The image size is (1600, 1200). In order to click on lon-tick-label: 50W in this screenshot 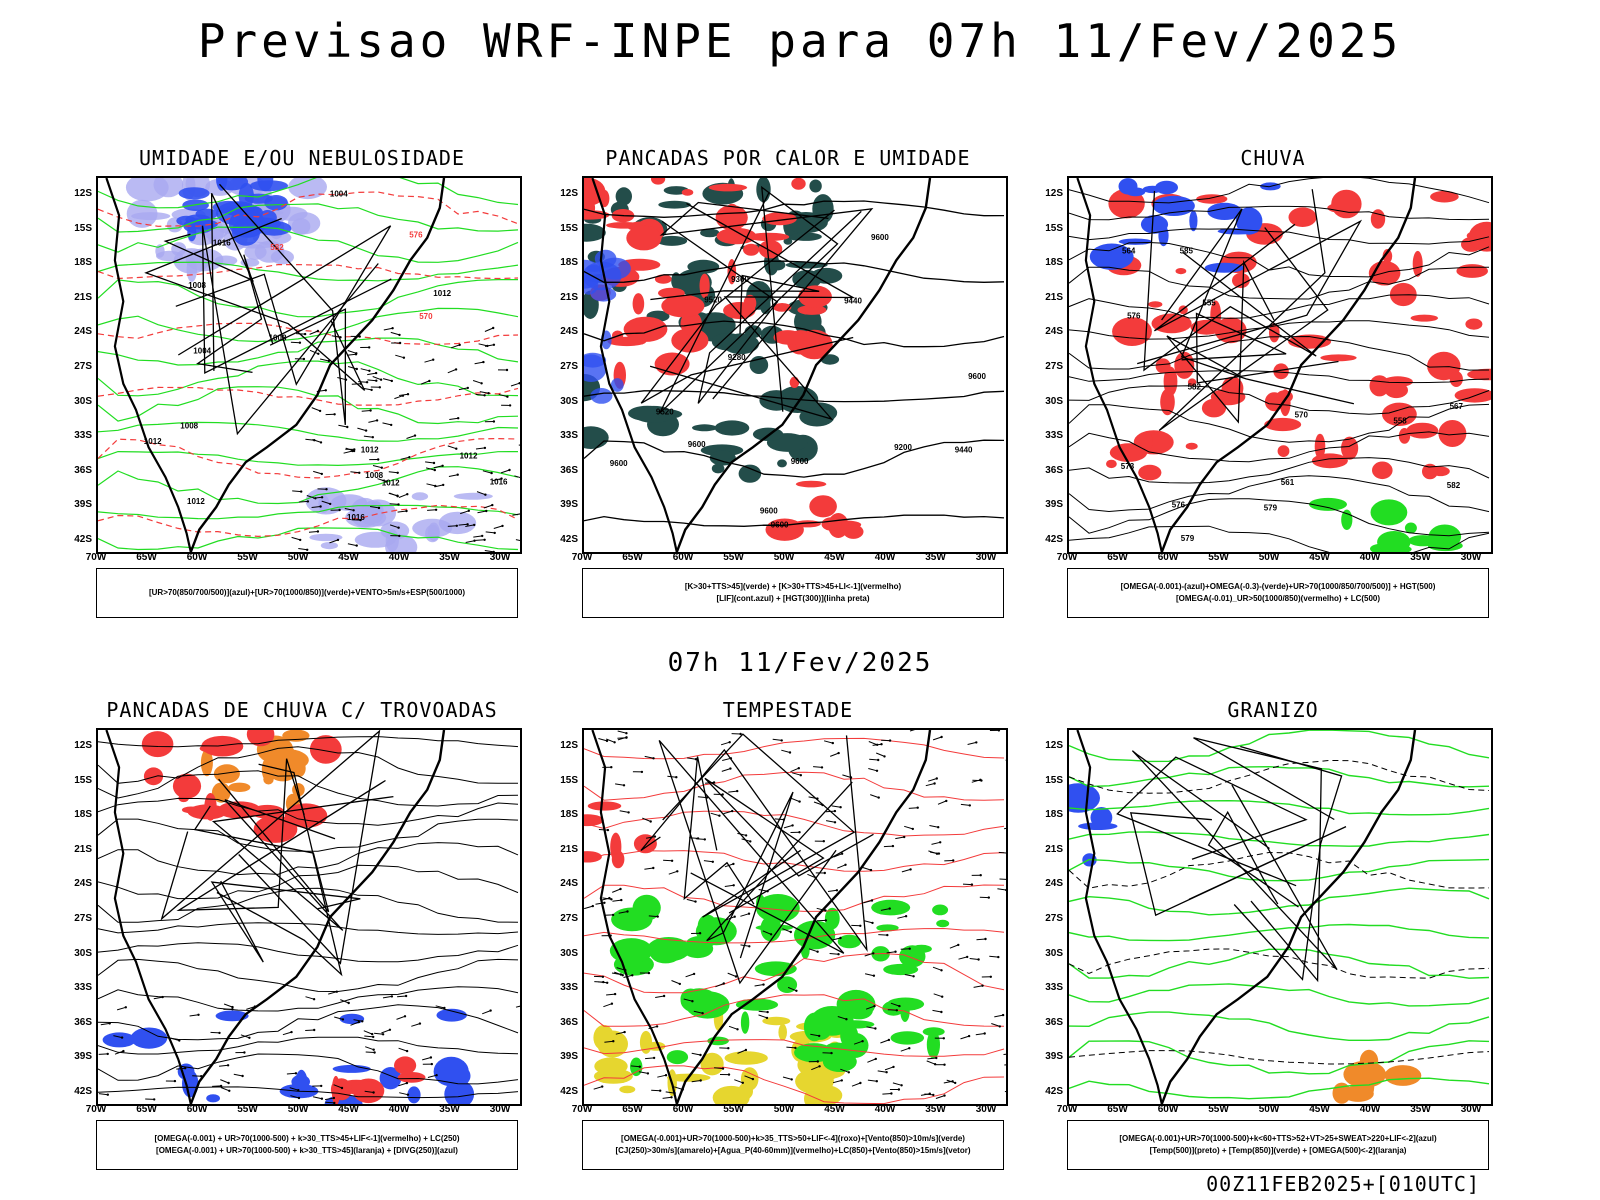, I will do `click(298, 1109)`.